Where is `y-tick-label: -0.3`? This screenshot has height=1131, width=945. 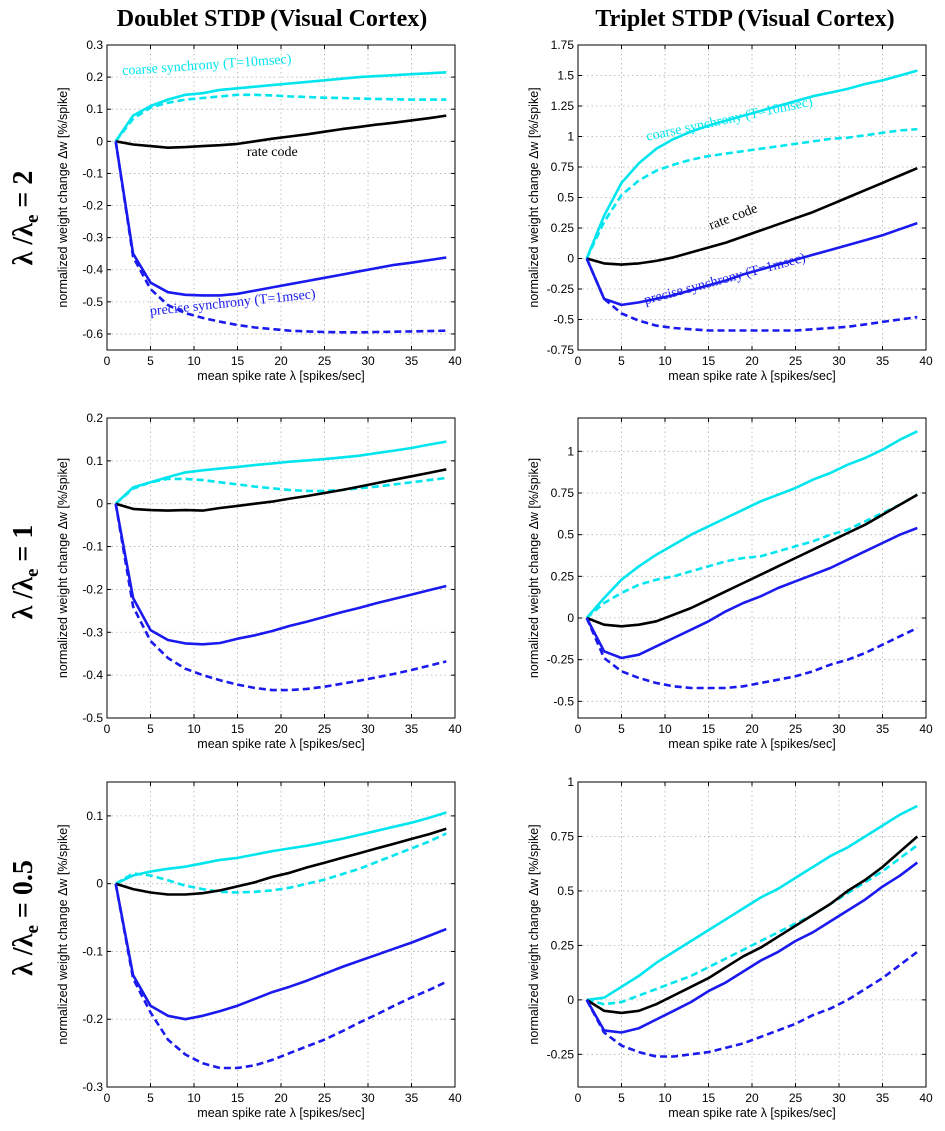 y-tick-label: -0.3 is located at coordinates (92, 1087).